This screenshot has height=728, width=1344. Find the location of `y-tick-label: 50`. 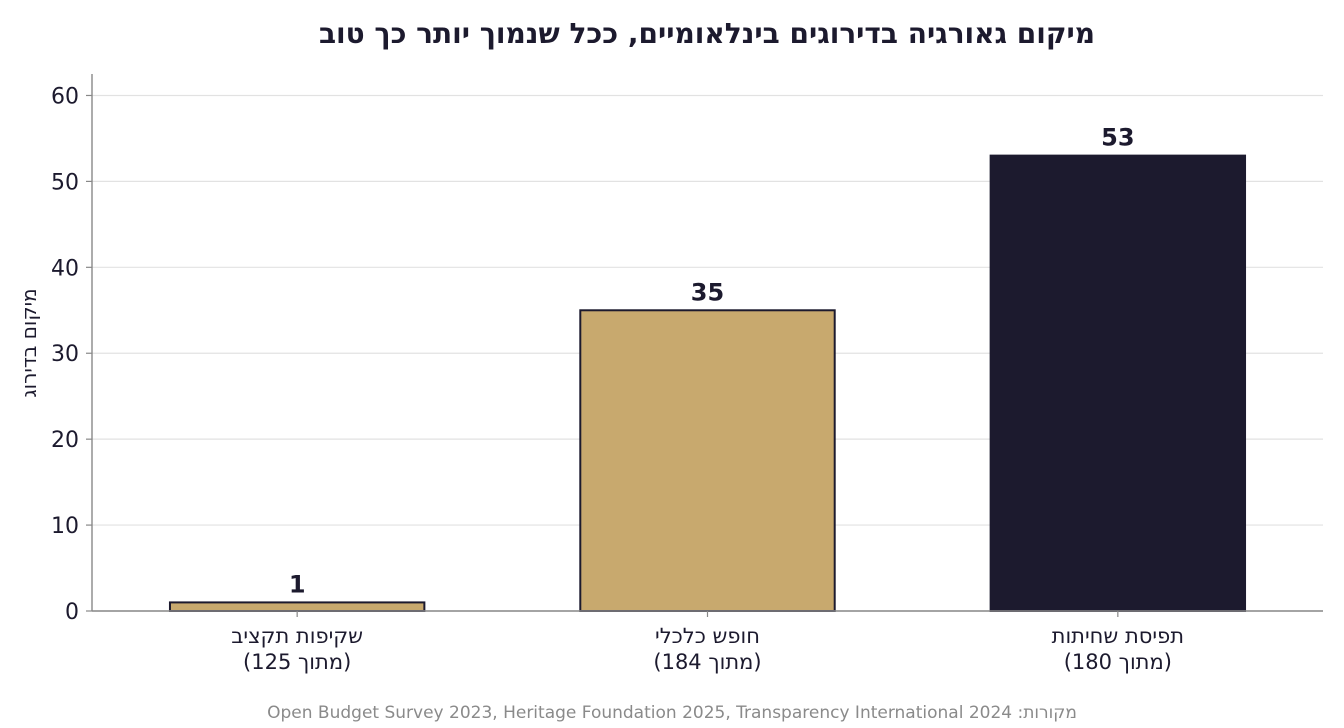

y-tick-label: 50 is located at coordinates (65, 182).